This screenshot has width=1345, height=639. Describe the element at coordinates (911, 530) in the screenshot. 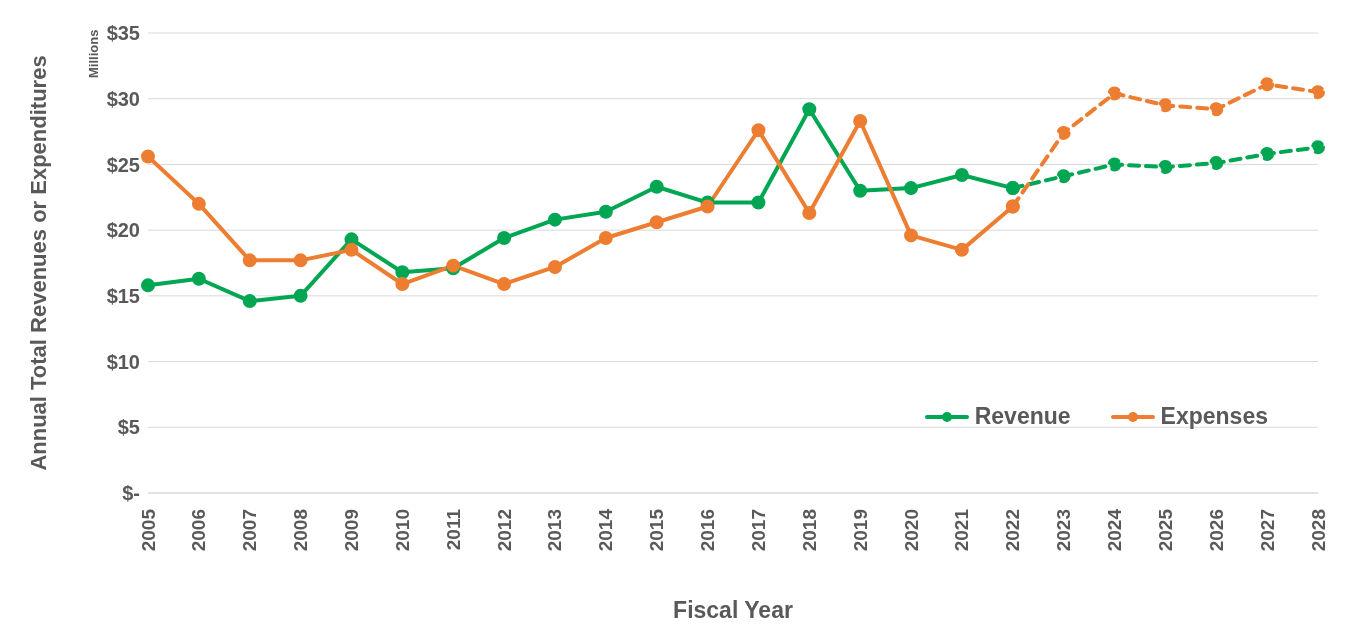

I see `x-tick-label: 2020` at that location.